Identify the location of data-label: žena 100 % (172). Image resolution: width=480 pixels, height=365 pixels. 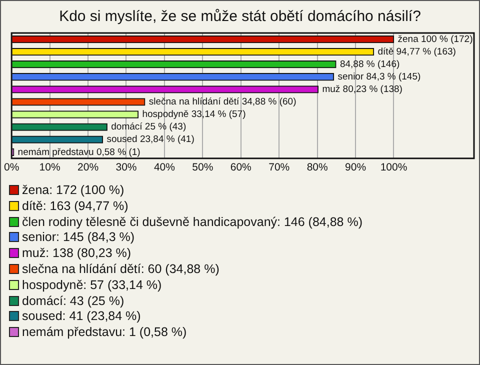
(435, 39).